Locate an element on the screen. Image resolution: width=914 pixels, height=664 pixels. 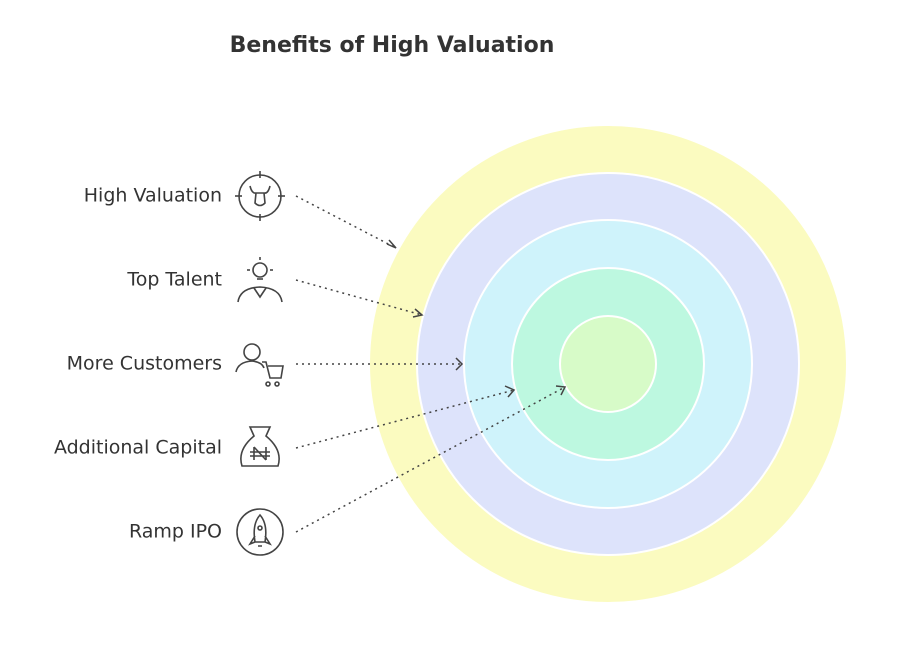
icon-bull is located at coordinates (260, 196).